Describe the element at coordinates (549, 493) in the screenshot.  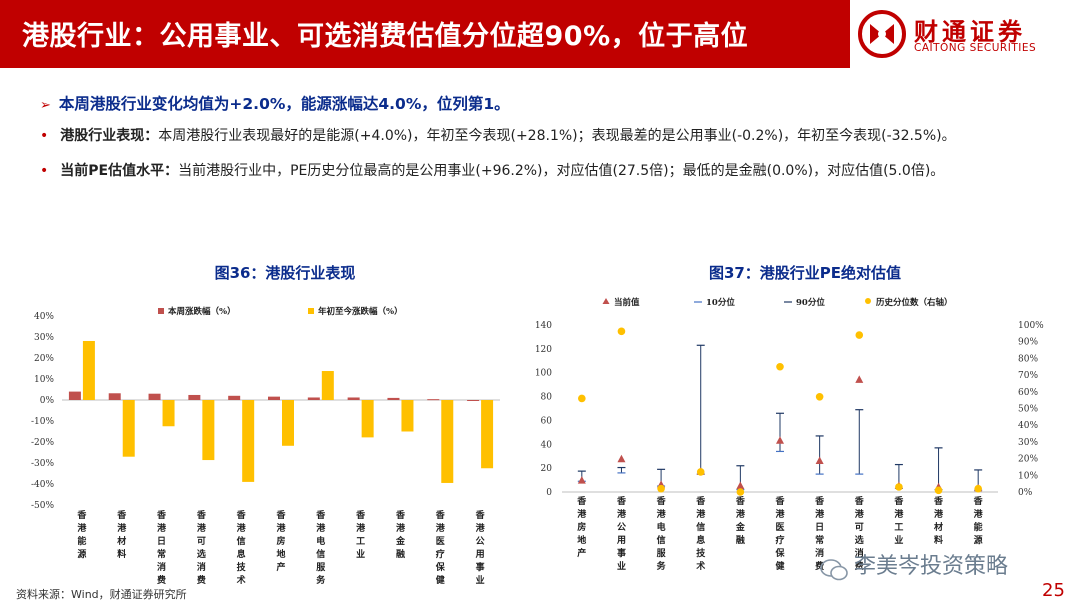
I see `y-left-tick-label: 0` at that location.